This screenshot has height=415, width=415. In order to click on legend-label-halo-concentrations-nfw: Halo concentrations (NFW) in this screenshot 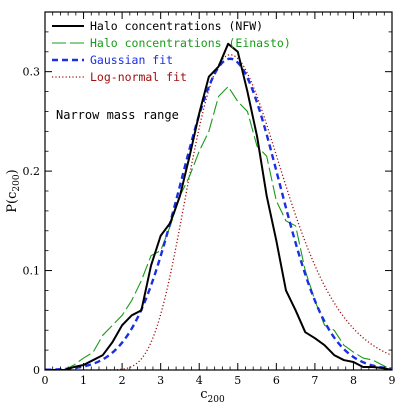, I will do `click(176, 26)`.